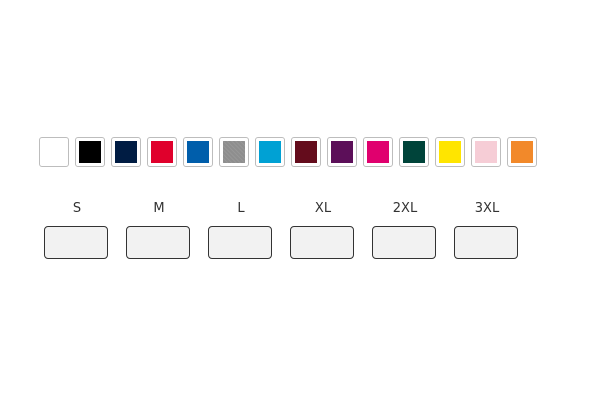  I want to click on color-swatch-forest-green, so click(414, 152).